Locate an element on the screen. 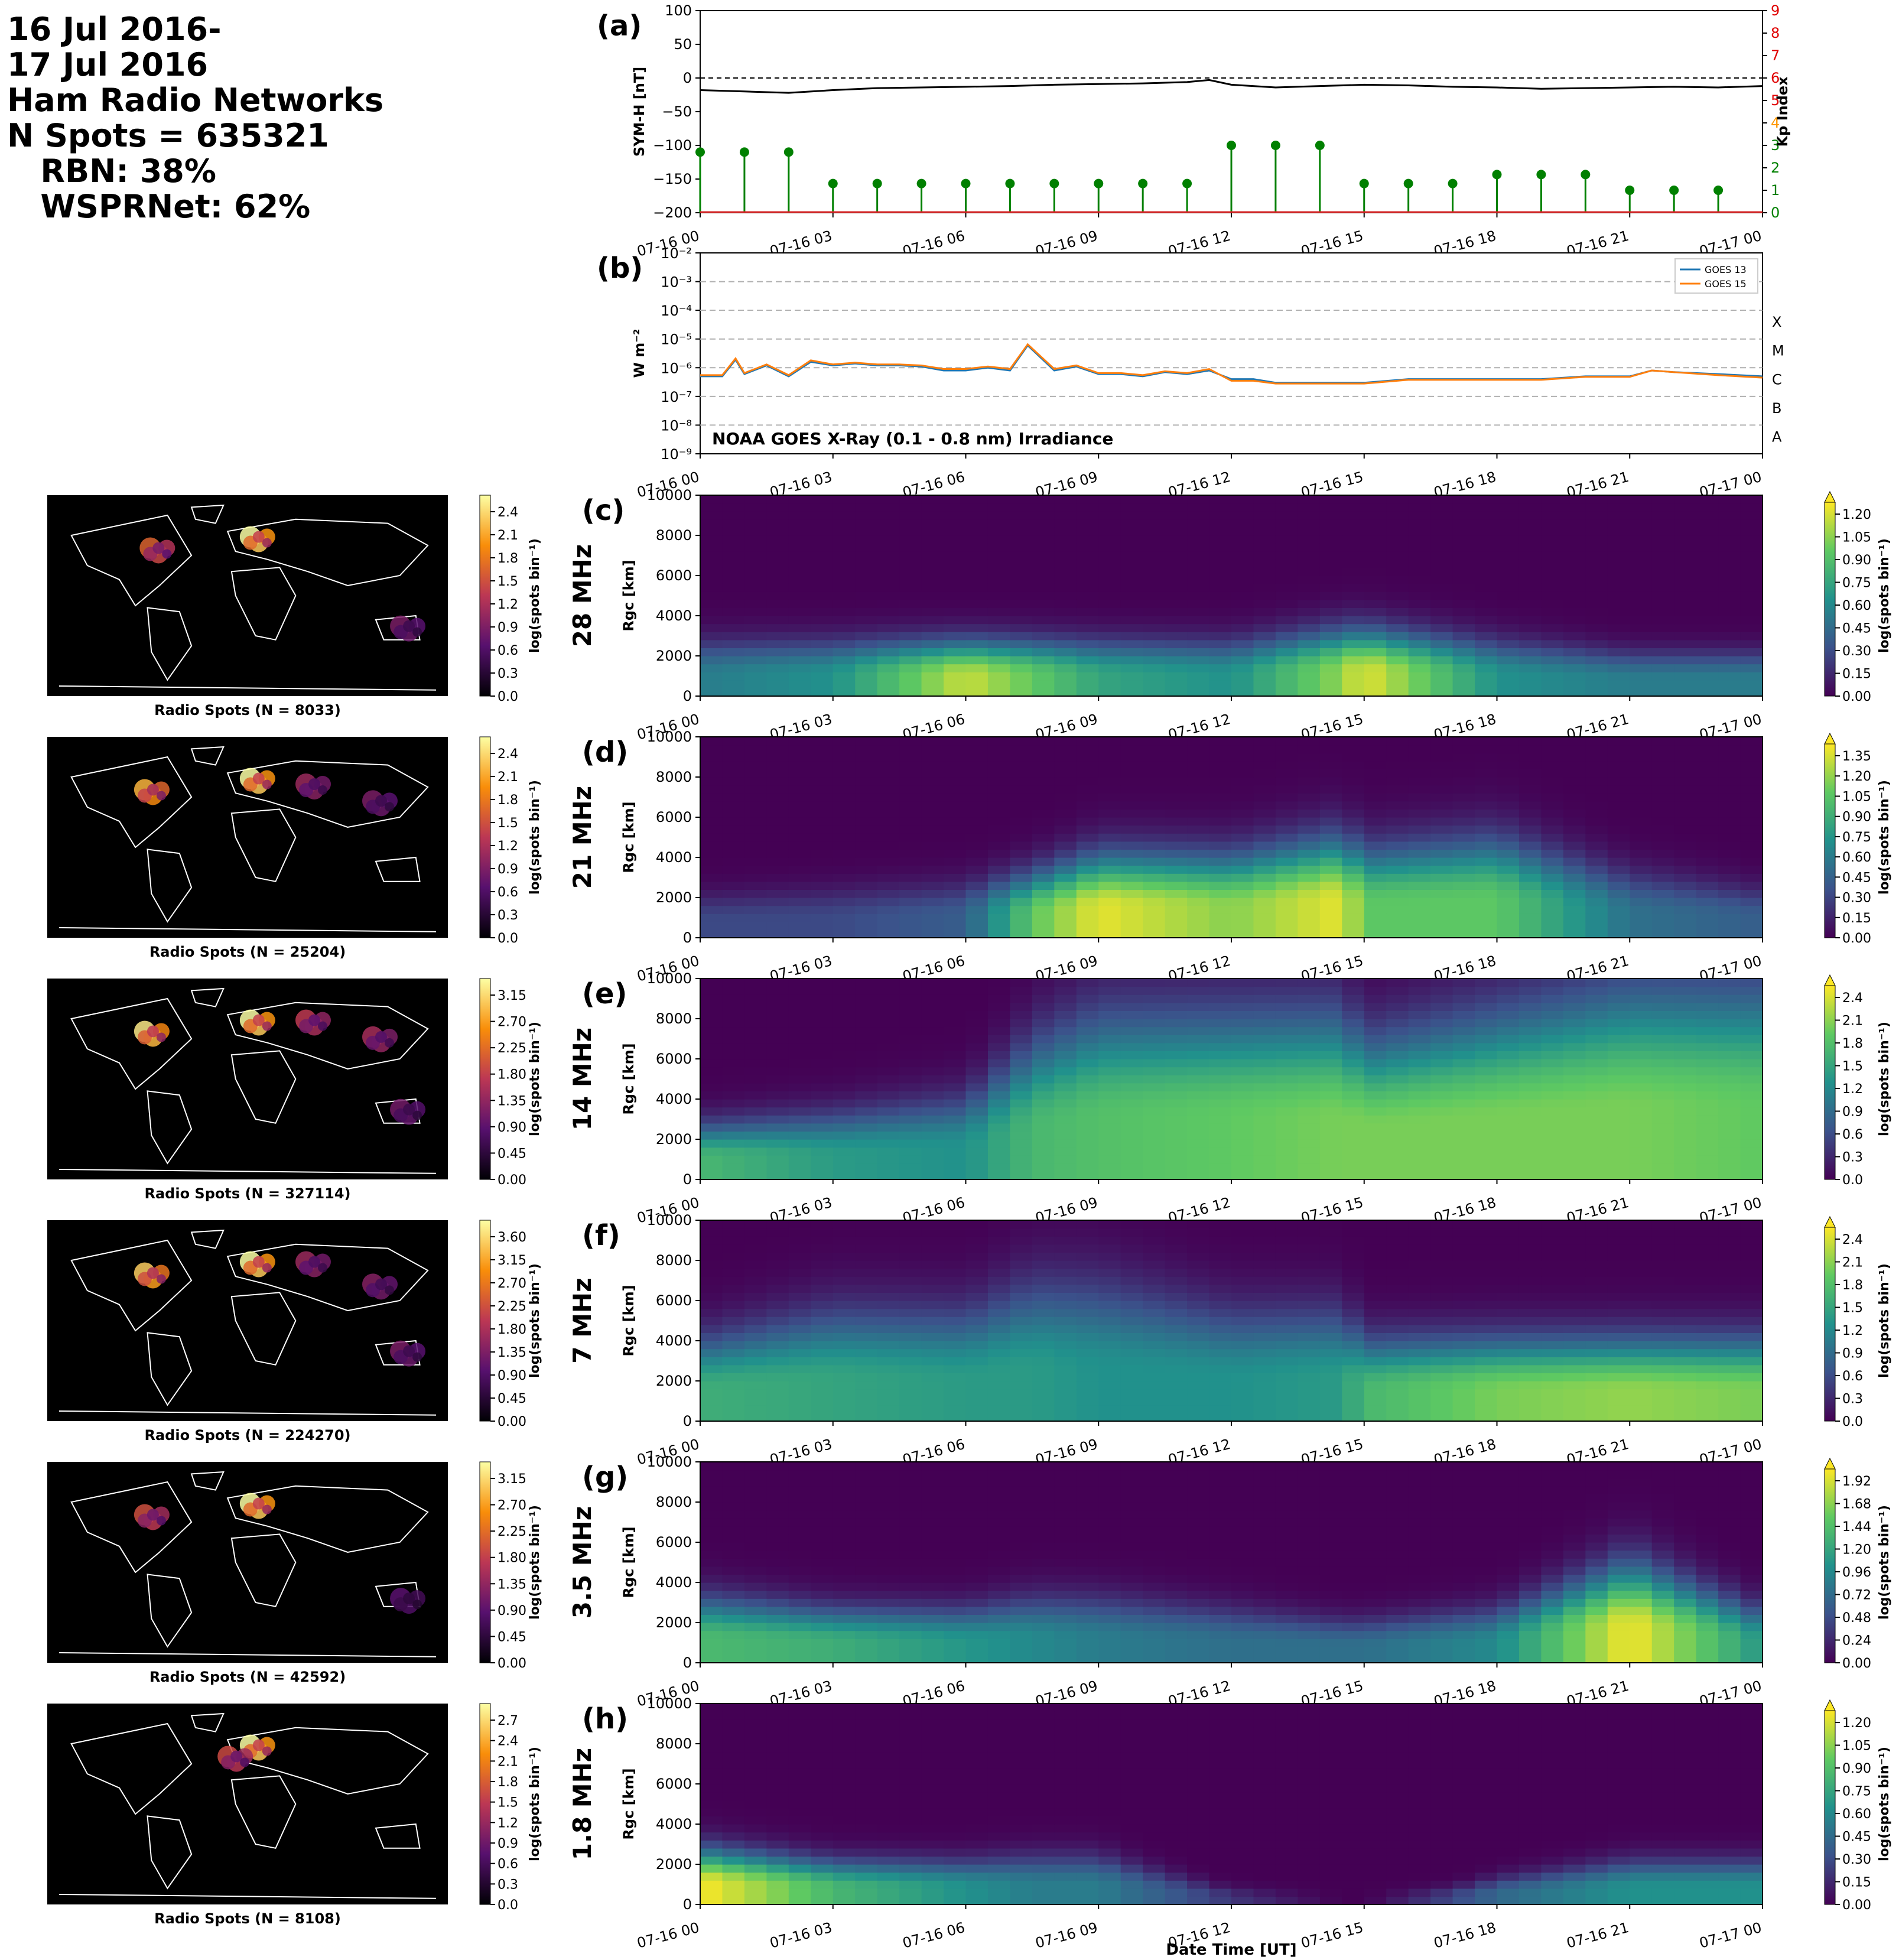  range-tick-label: 2000 is located at coordinates (674, 1139).